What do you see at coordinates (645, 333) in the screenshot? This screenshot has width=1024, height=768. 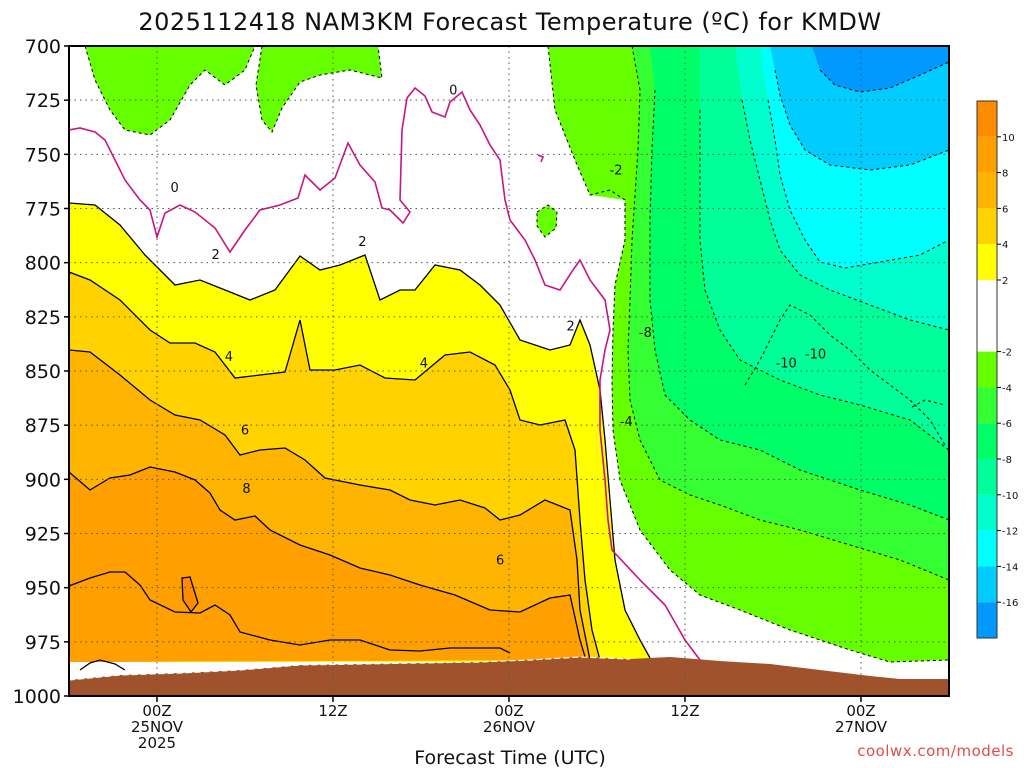 I see `contour-label: -8` at bounding box center [645, 333].